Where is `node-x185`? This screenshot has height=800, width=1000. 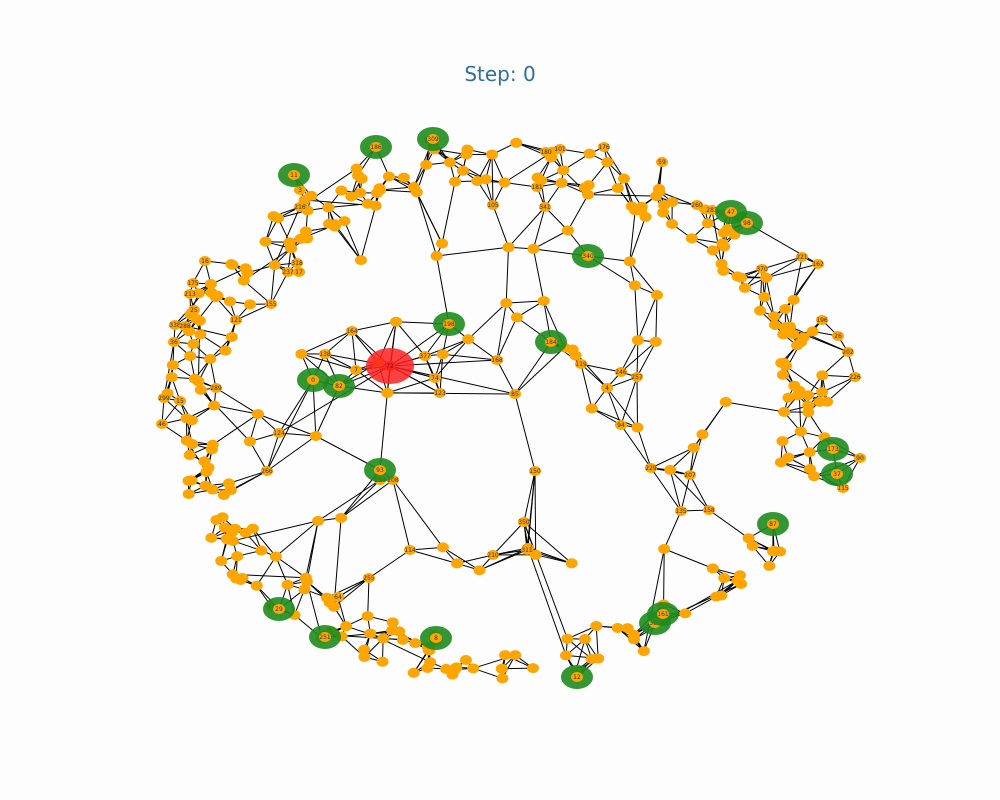
node-x185 is located at coordinates (501, 668).